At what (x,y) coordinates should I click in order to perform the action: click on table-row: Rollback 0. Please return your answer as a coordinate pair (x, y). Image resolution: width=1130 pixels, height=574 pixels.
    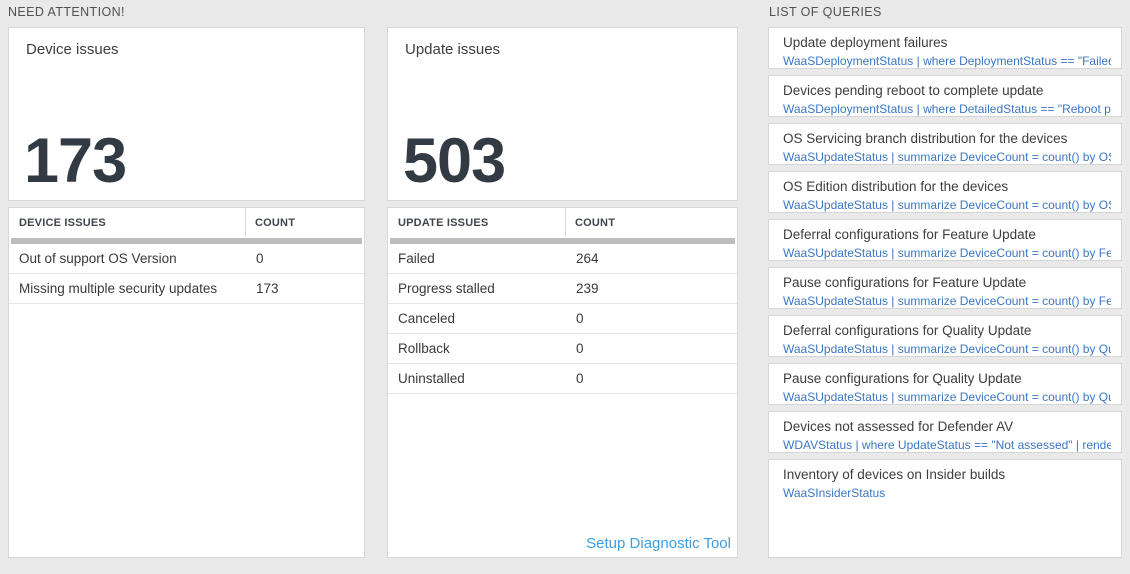
    Looking at the image, I should click on (562, 349).